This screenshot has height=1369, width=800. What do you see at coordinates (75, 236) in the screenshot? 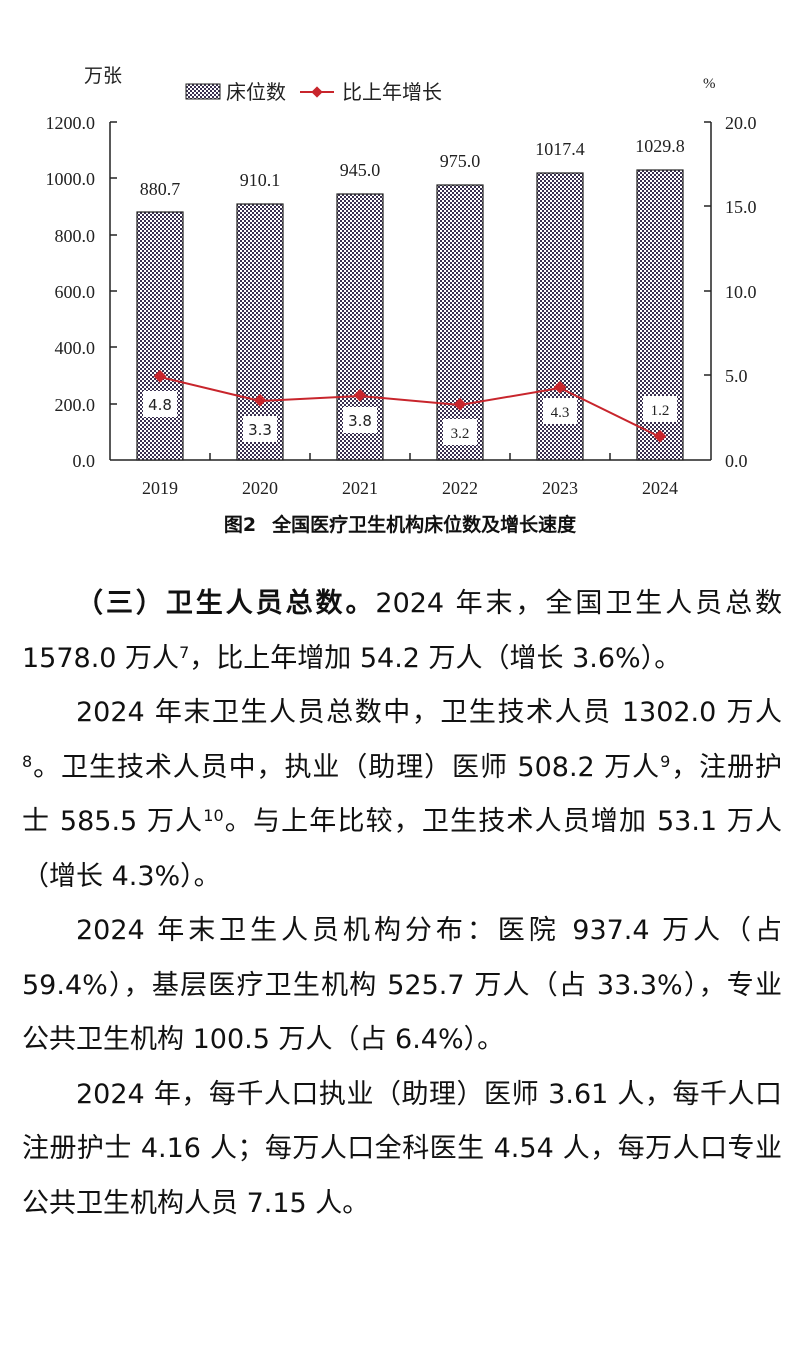
I see `left-tick-label: 800.0` at bounding box center [75, 236].